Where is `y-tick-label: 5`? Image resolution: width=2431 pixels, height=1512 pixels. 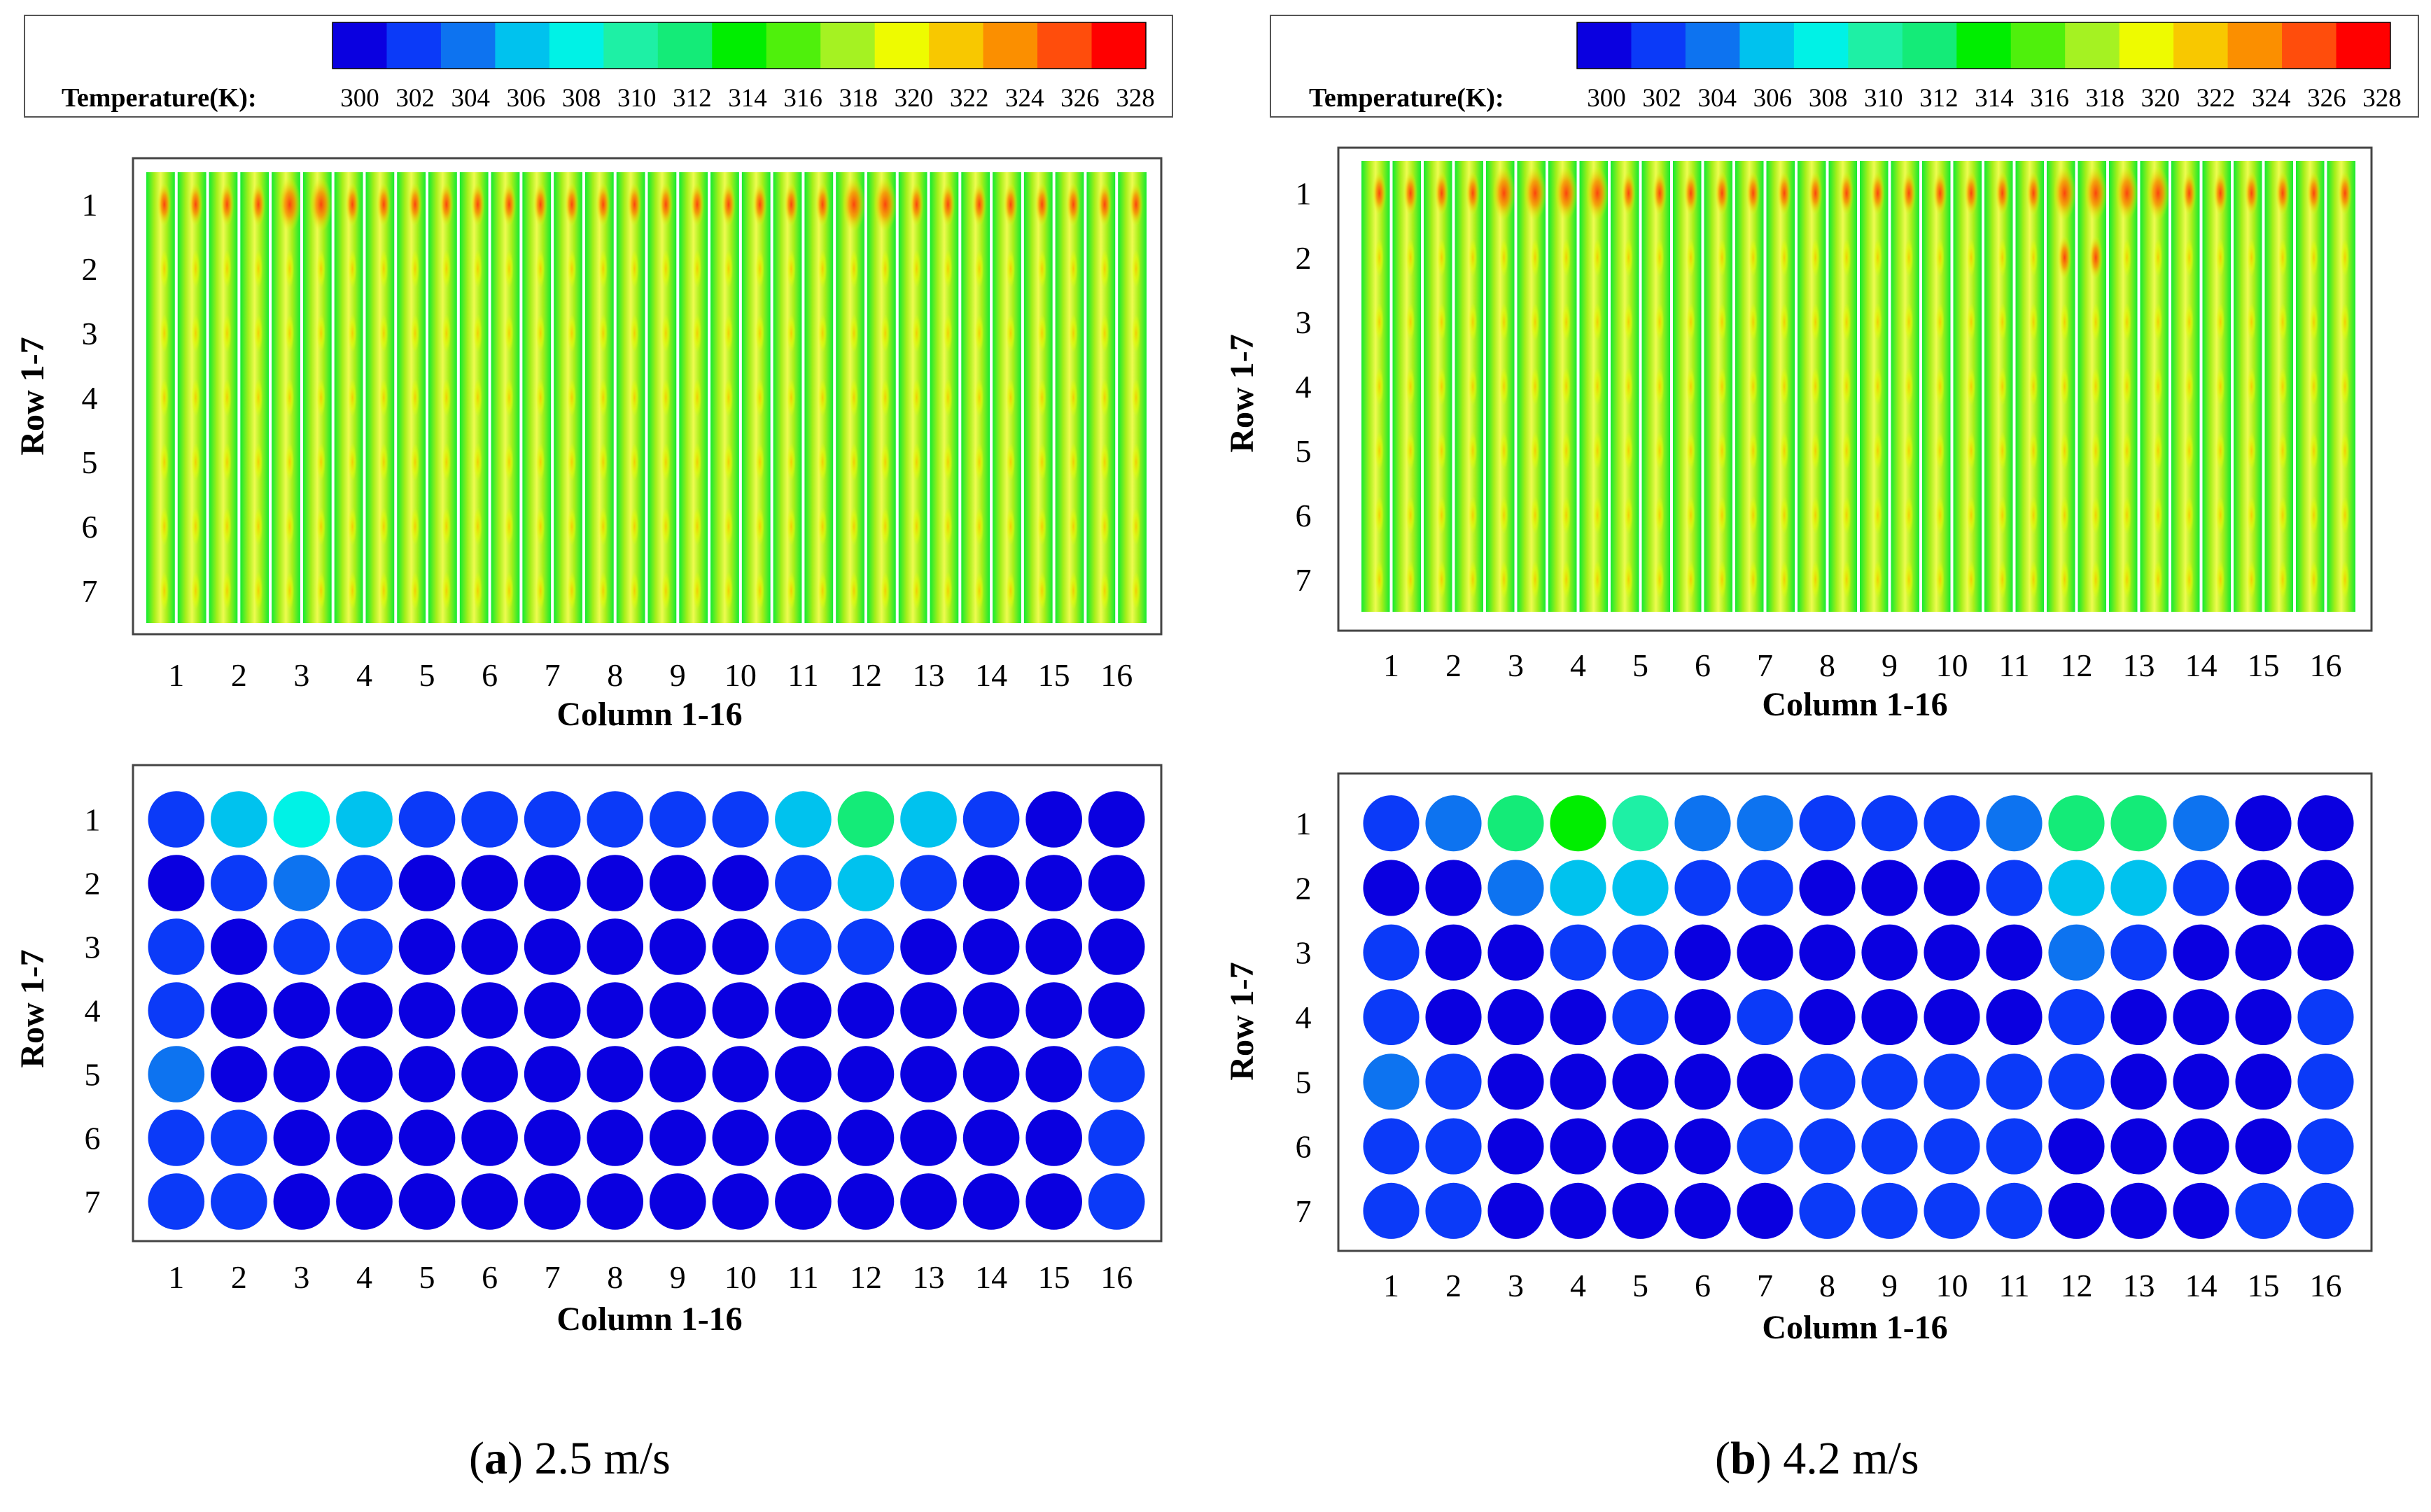 y-tick-label: 5 is located at coordinates (1304, 451).